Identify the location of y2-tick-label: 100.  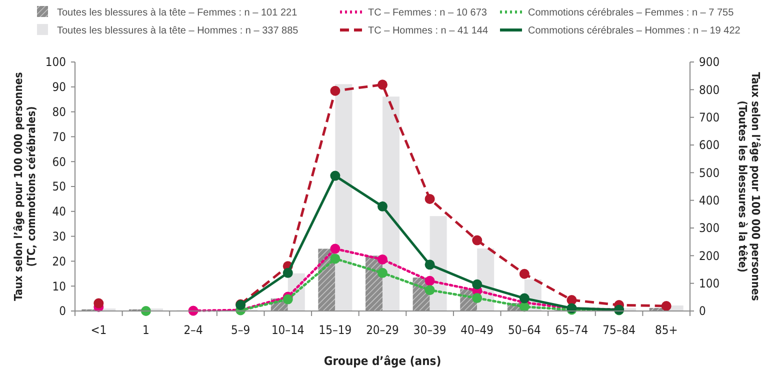
(709, 283).